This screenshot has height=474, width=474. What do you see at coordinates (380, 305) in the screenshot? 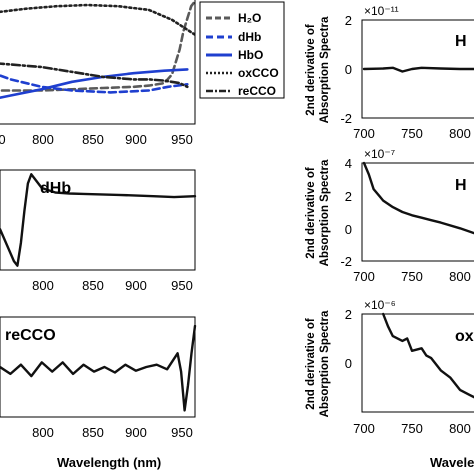
I see `oxcco-2nd-exponent: ×10⁻⁶` at bounding box center [380, 305].